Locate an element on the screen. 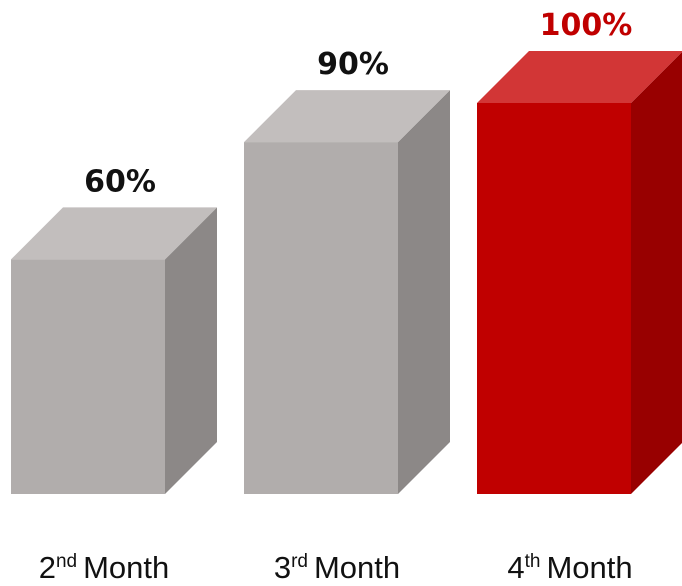  category-label: 4th Month is located at coordinates (569, 567).